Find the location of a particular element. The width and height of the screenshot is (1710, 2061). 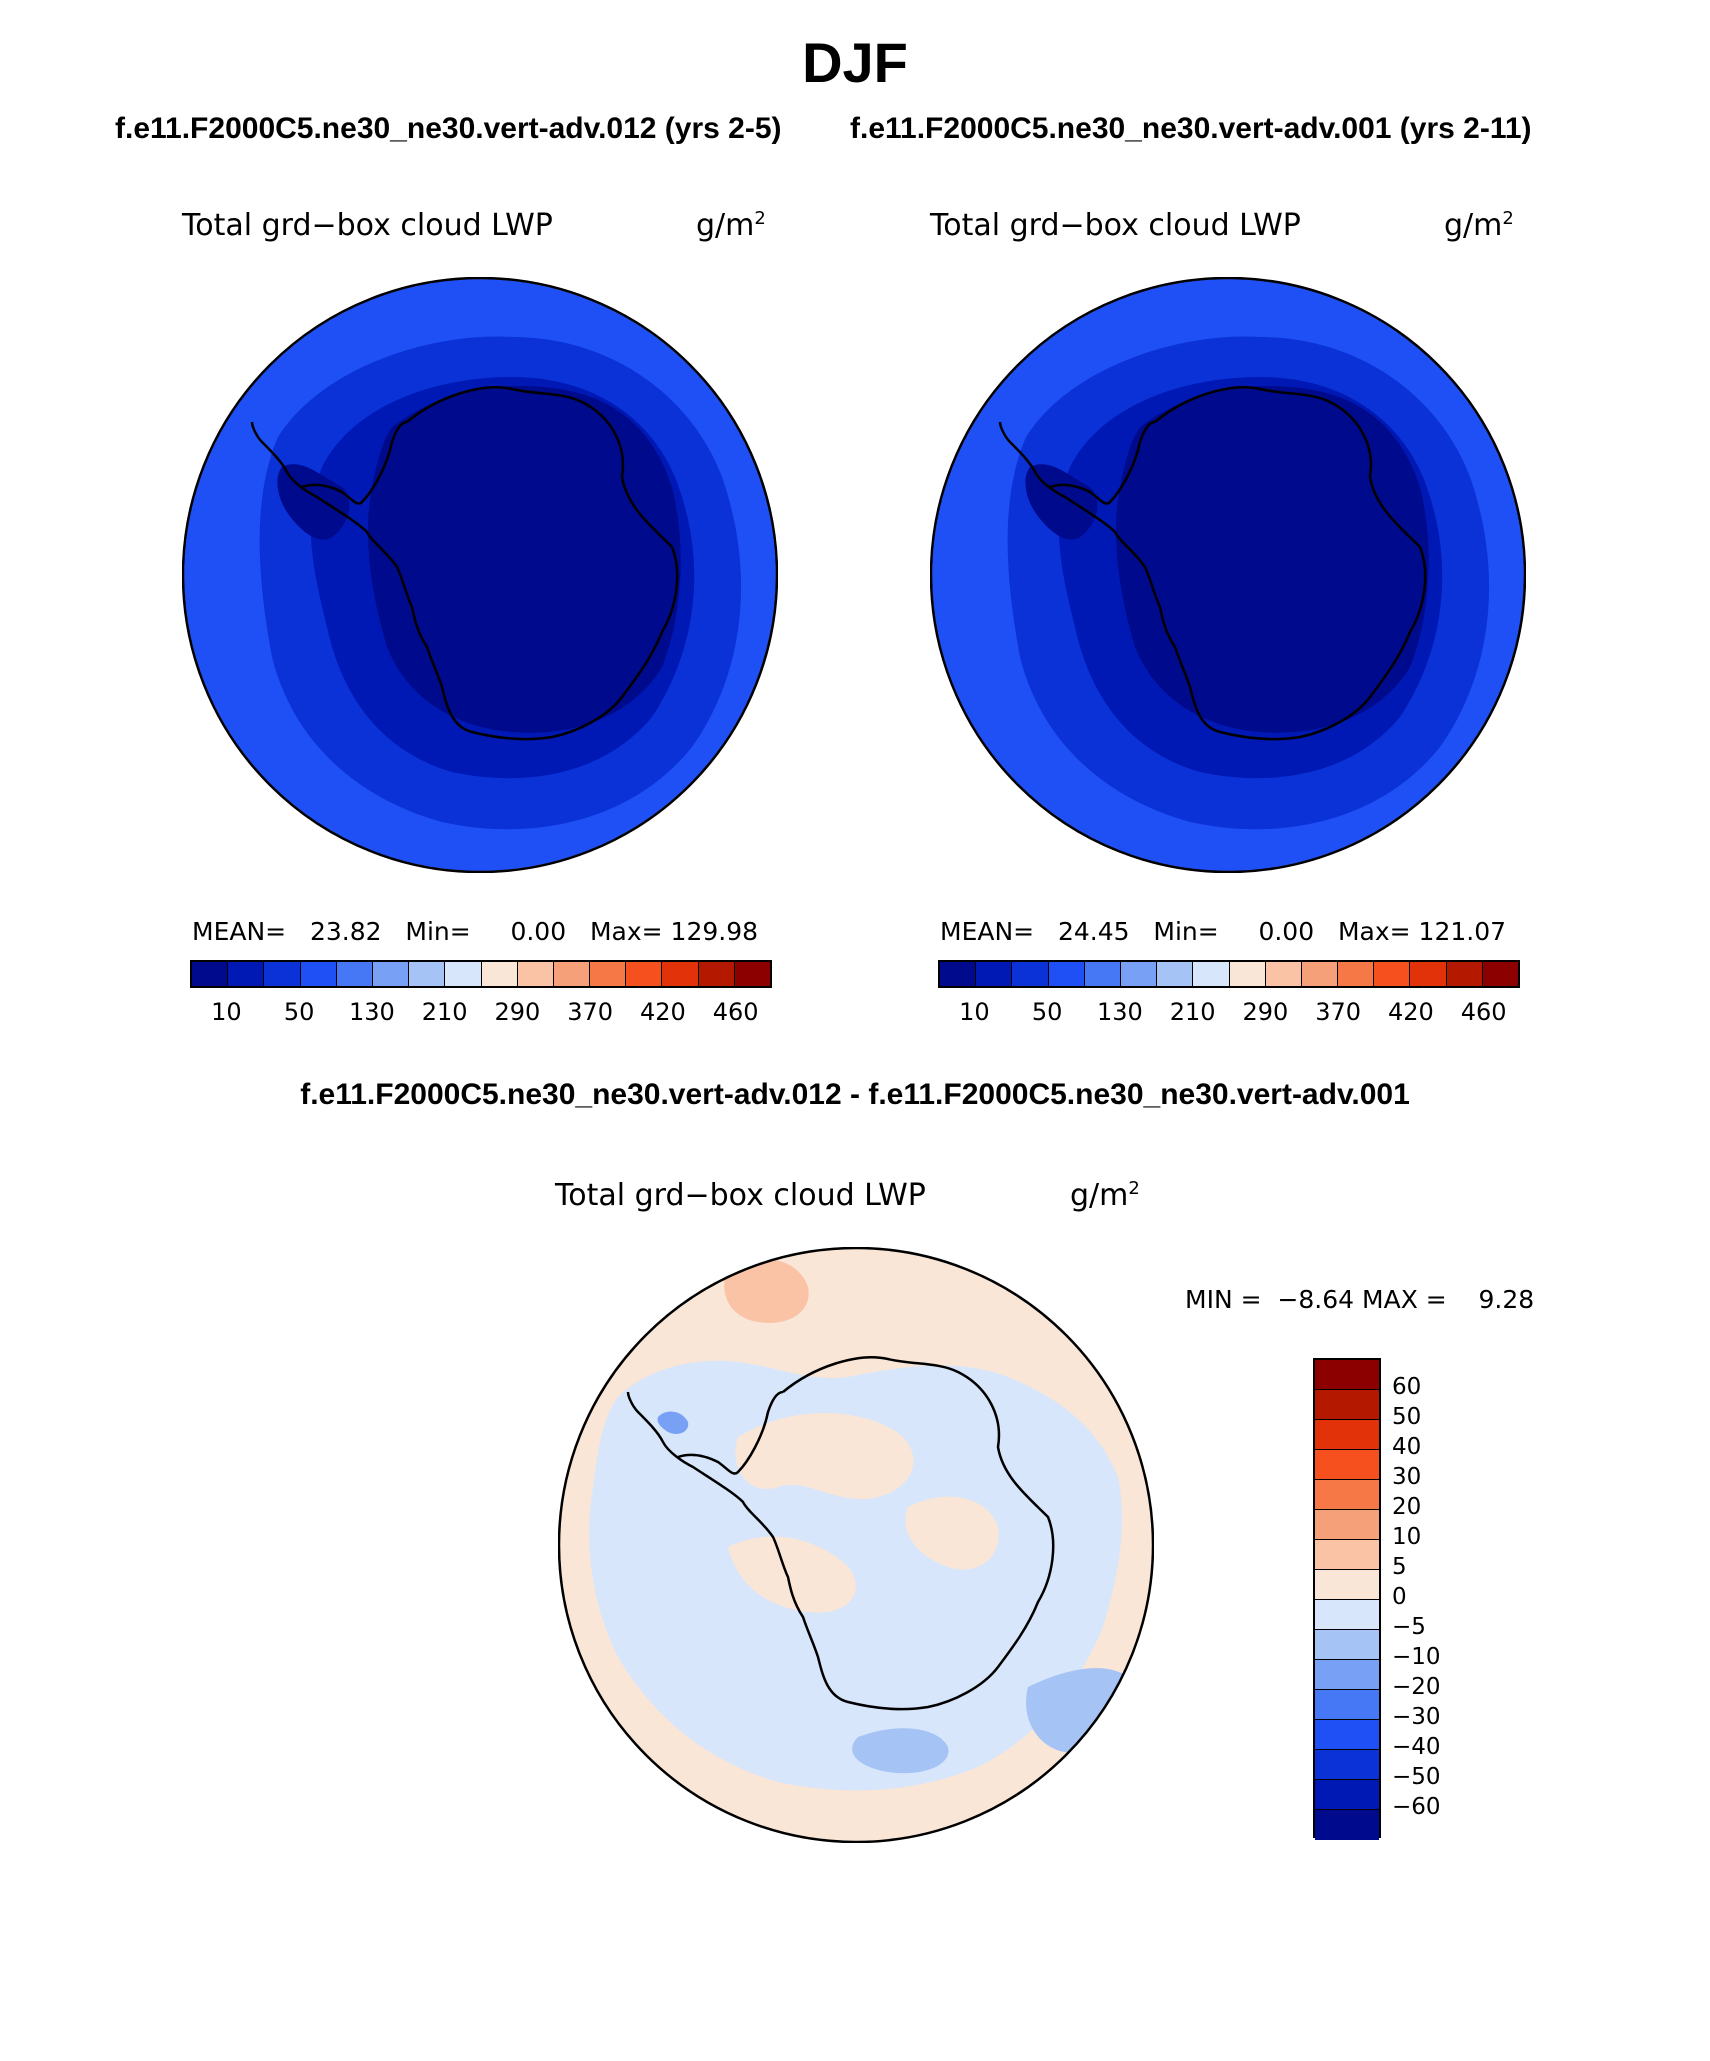

colorbar-tick-label: −10 is located at coordinates (1416, 1657).